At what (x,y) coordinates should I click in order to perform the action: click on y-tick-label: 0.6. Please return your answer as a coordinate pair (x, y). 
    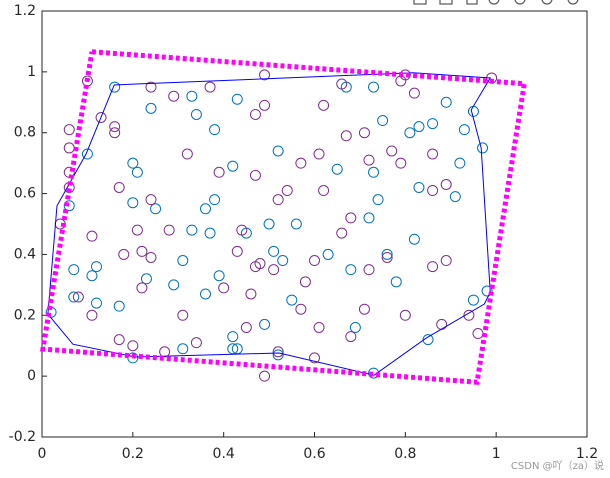
    Looking at the image, I should click on (25, 194).